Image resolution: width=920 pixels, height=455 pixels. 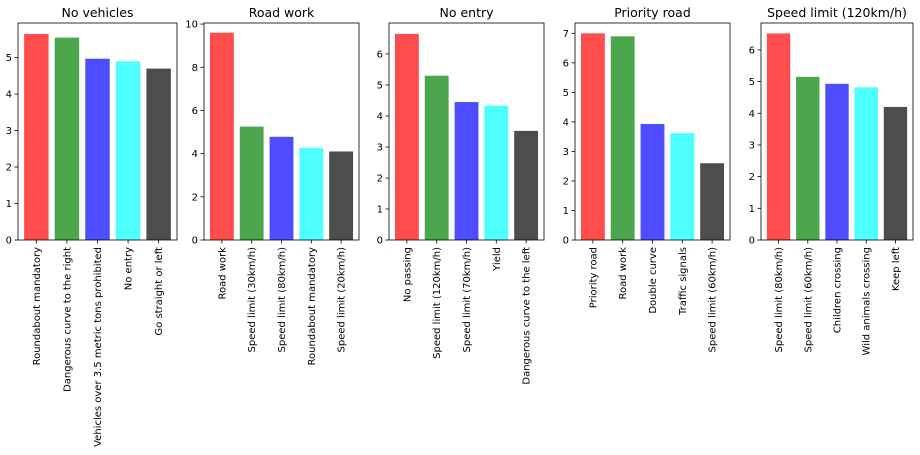 I want to click on x-tick-label: Yield, so click(x=497, y=259).